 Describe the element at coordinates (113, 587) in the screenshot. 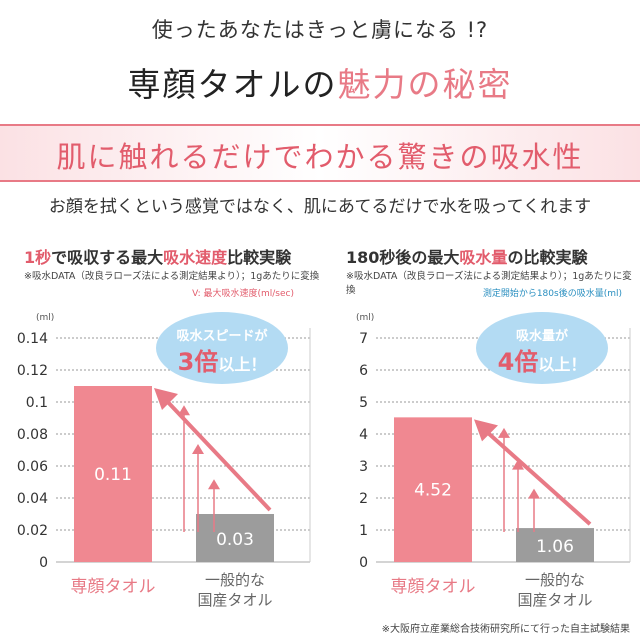

I see `chart1-category-label: 専顔タオル` at that location.